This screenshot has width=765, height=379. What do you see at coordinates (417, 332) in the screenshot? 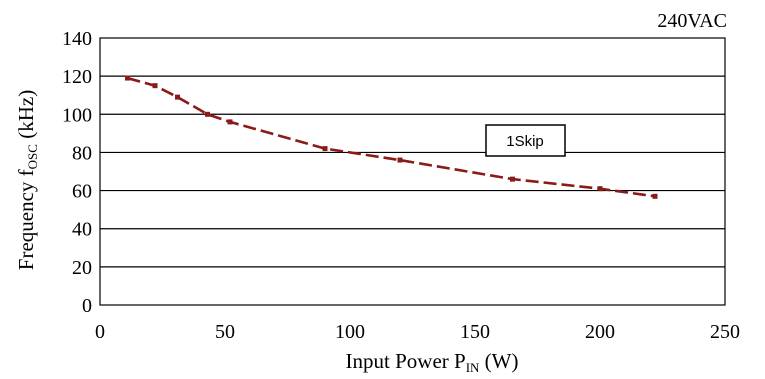
I see `x-tick-labels: 0 50 100 150 200 250` at bounding box center [417, 332].